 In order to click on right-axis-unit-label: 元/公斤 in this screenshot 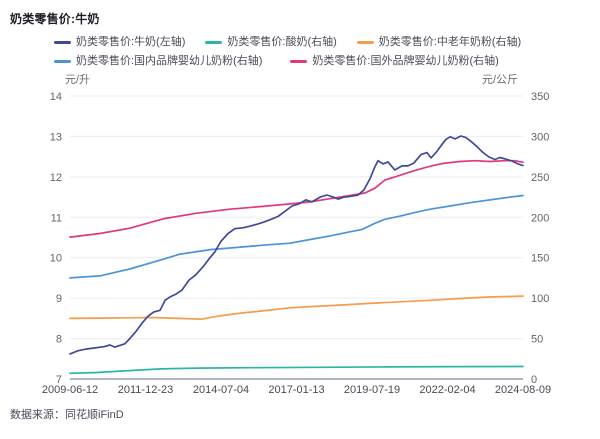, I will do `click(500, 80)`.